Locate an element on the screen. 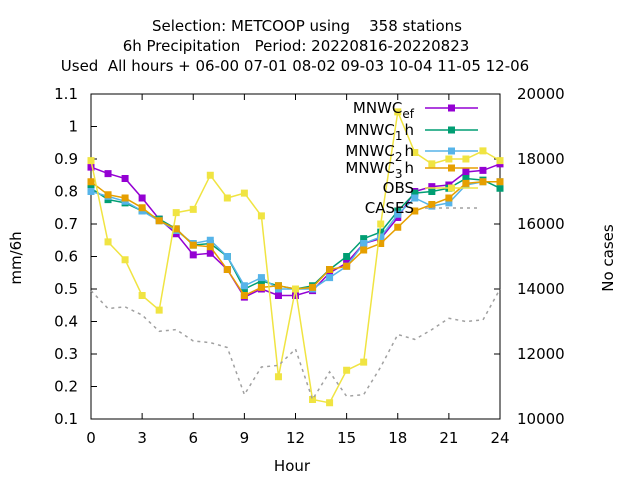 The width and height of the screenshot is (640, 480). legend-entry: MNWC2 h is located at coordinates (411, 153).